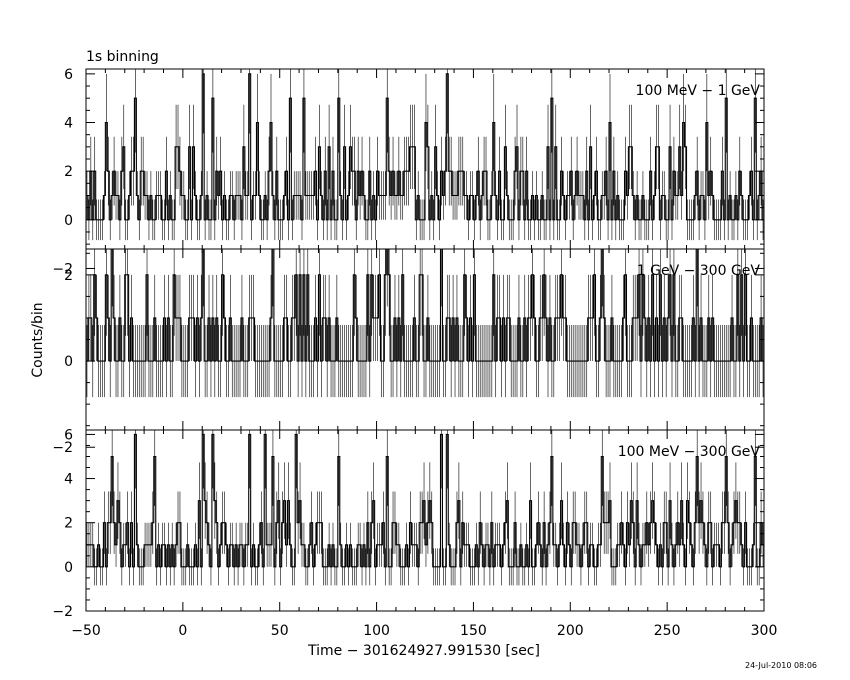 This screenshot has width=850, height=680. Describe the element at coordinates (570, 631) in the screenshot. I see `x-tick-label: 200` at that location.